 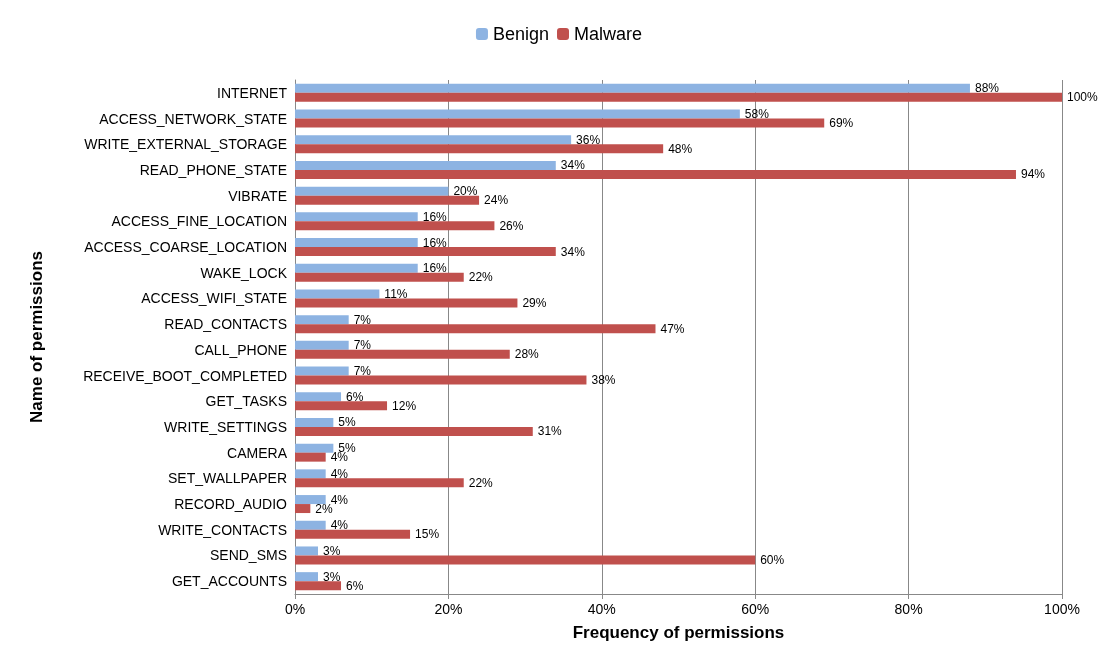 I want to click on y-tick-label: READ_PHONE_STATE, so click(x=213, y=169).